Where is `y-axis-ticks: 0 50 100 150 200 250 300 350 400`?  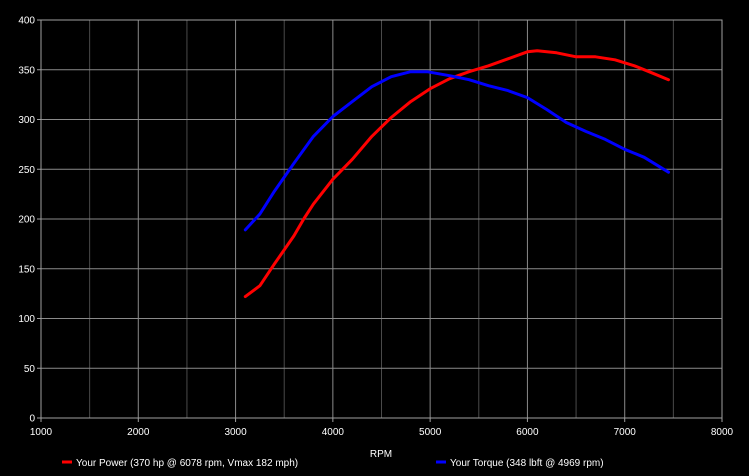
y-axis-ticks: 0 50 100 150 200 250 300 350 400 is located at coordinates (29, 220).